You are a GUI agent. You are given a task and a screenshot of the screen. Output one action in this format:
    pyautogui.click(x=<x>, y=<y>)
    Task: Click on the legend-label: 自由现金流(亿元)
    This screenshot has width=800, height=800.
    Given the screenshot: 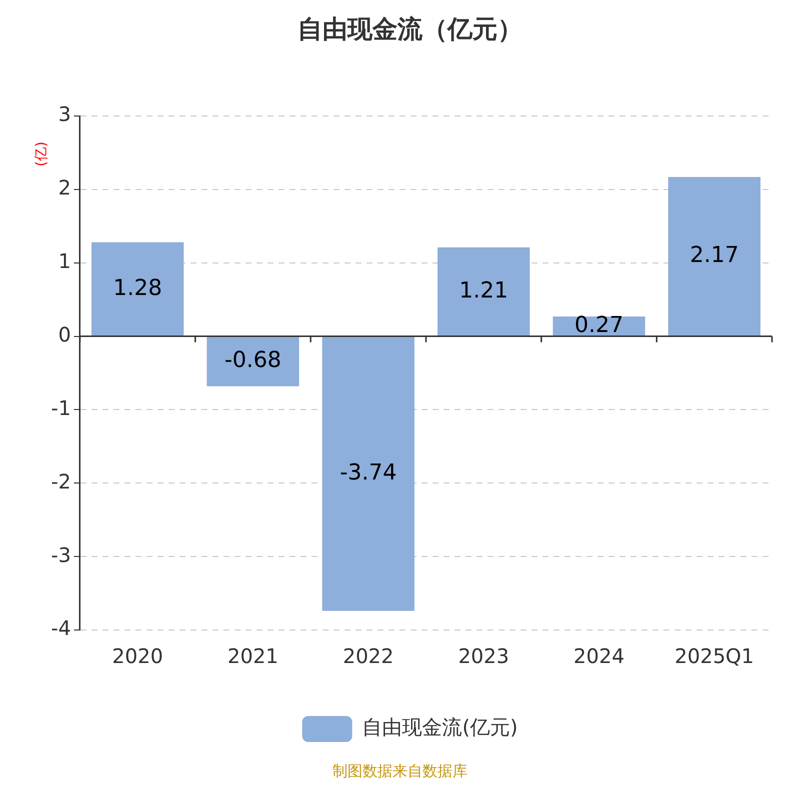 What is the action you would take?
    pyautogui.click(x=440, y=727)
    